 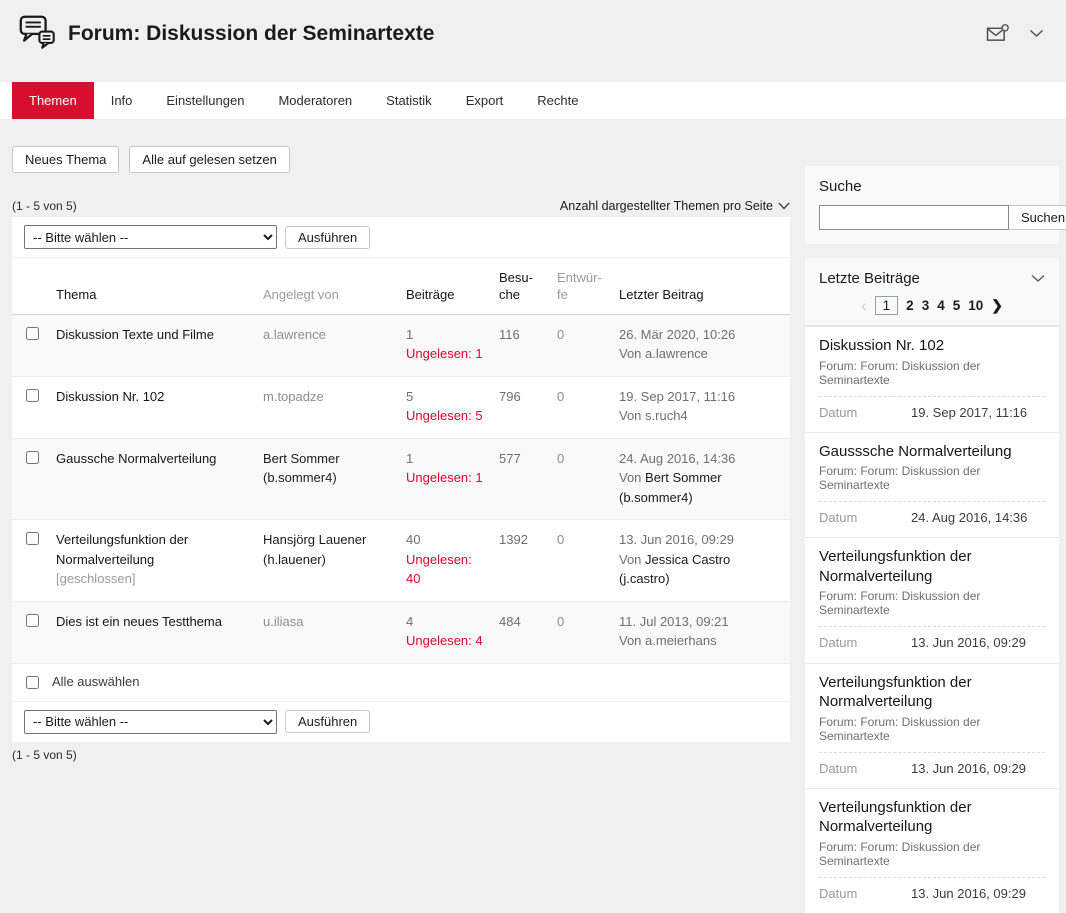 I want to click on new-topic-button: Neues Thema, so click(x=66, y=159).